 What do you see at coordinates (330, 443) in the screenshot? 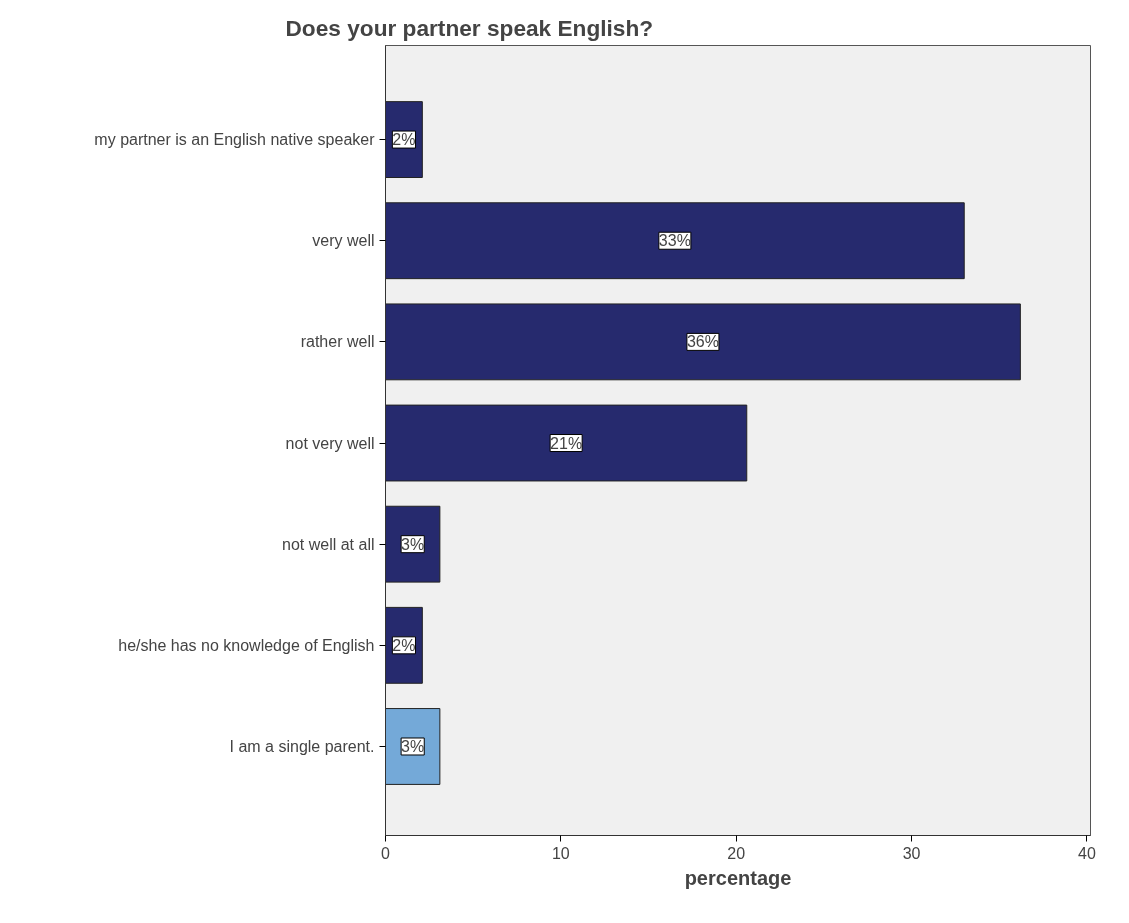
I see `y-tick-label: not very well` at bounding box center [330, 443].